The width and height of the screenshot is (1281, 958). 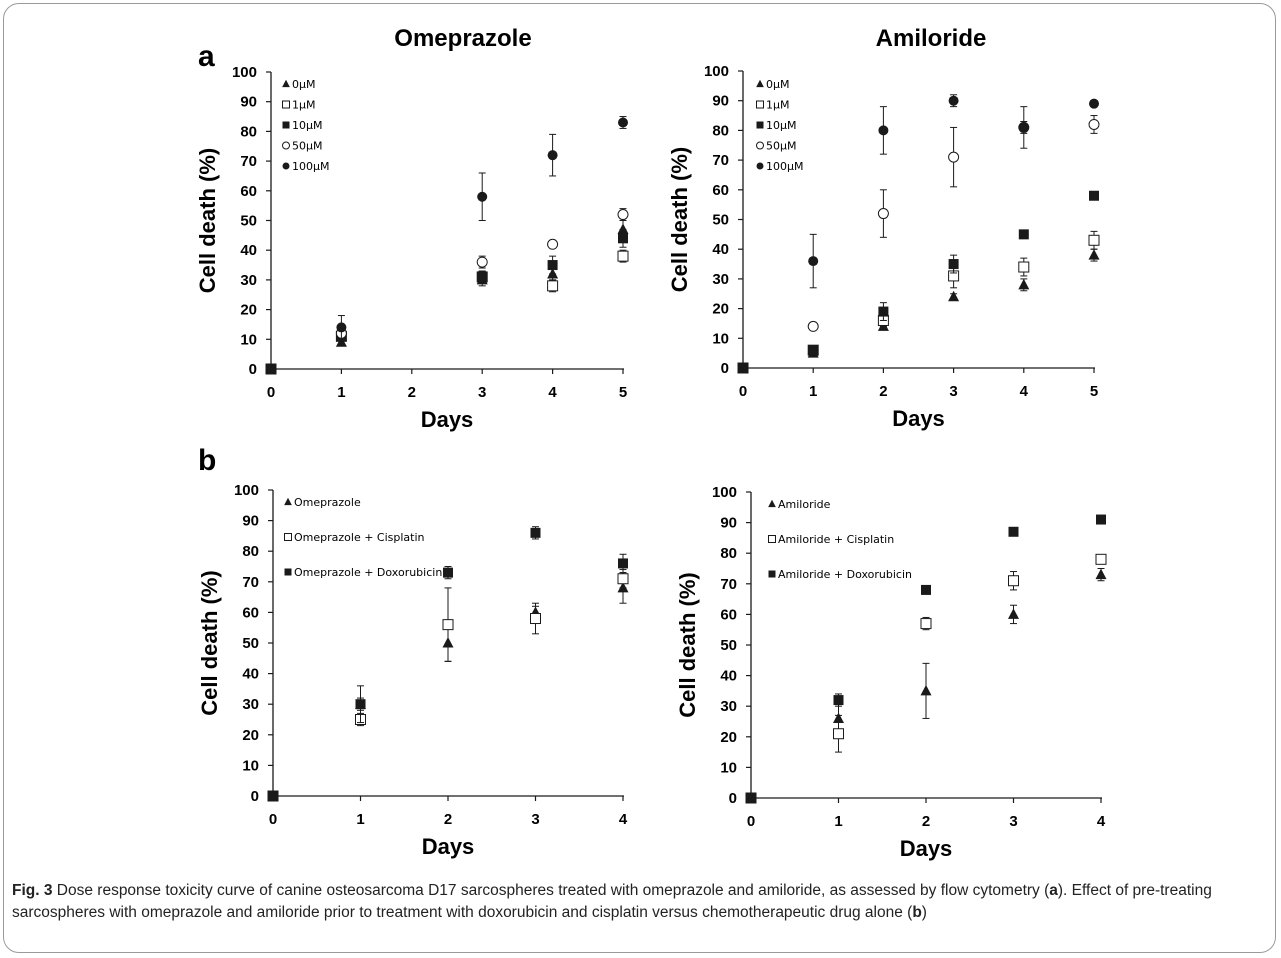 What do you see at coordinates (623, 392) in the screenshot?
I see `x-tick-label: 5` at bounding box center [623, 392].